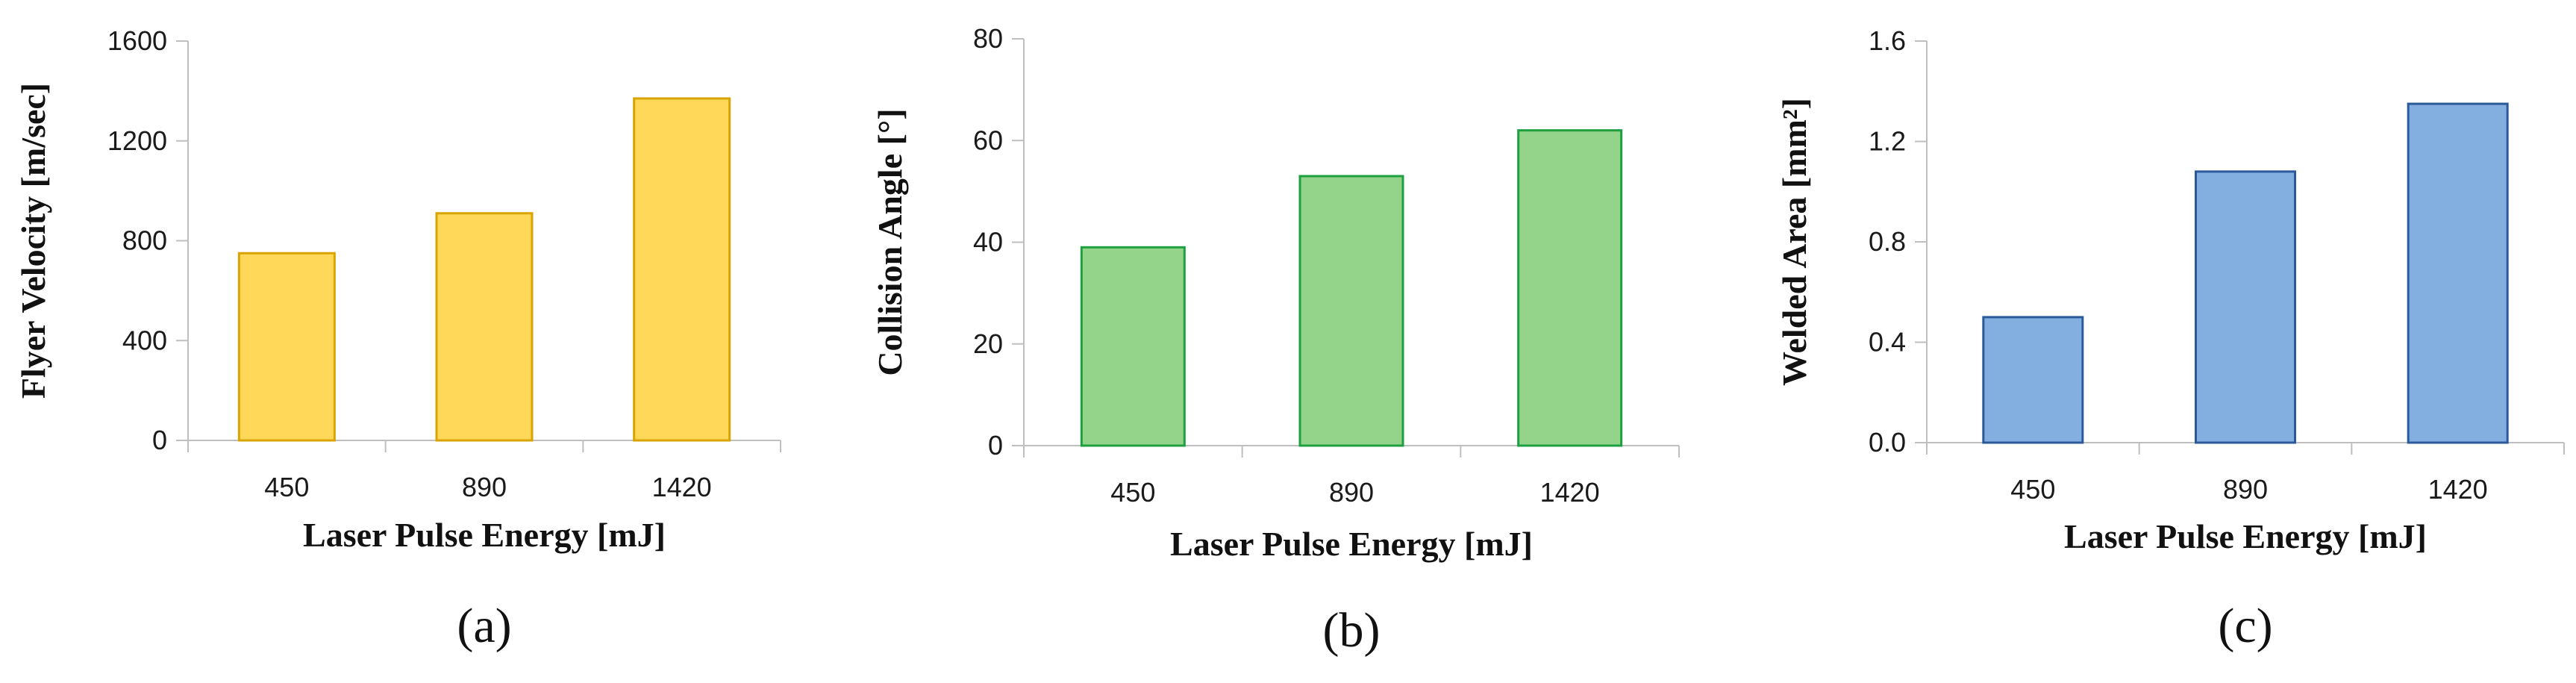  Describe the element at coordinates (1887, 342) in the screenshot. I see `y-tick-label: 0.4` at that location.